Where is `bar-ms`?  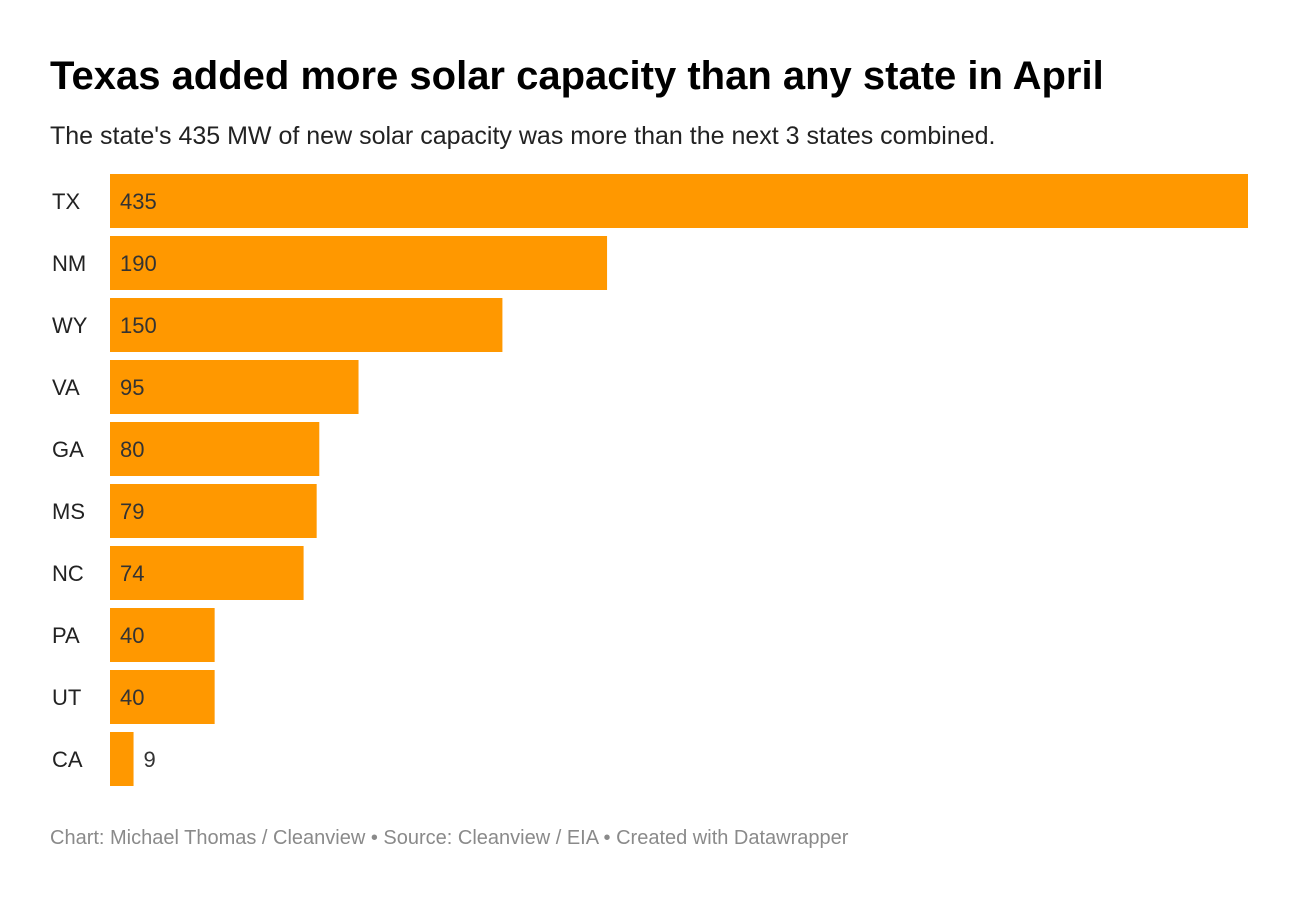
bar-ms is located at coordinates (213, 511).